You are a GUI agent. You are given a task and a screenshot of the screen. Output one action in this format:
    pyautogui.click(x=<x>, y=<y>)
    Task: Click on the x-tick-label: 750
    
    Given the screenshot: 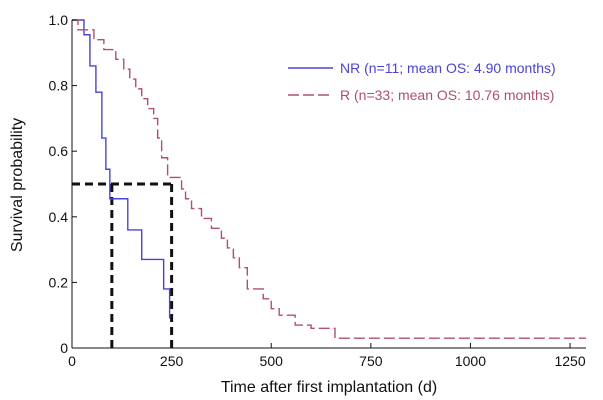 What is the action you would take?
    pyautogui.click(x=371, y=361)
    